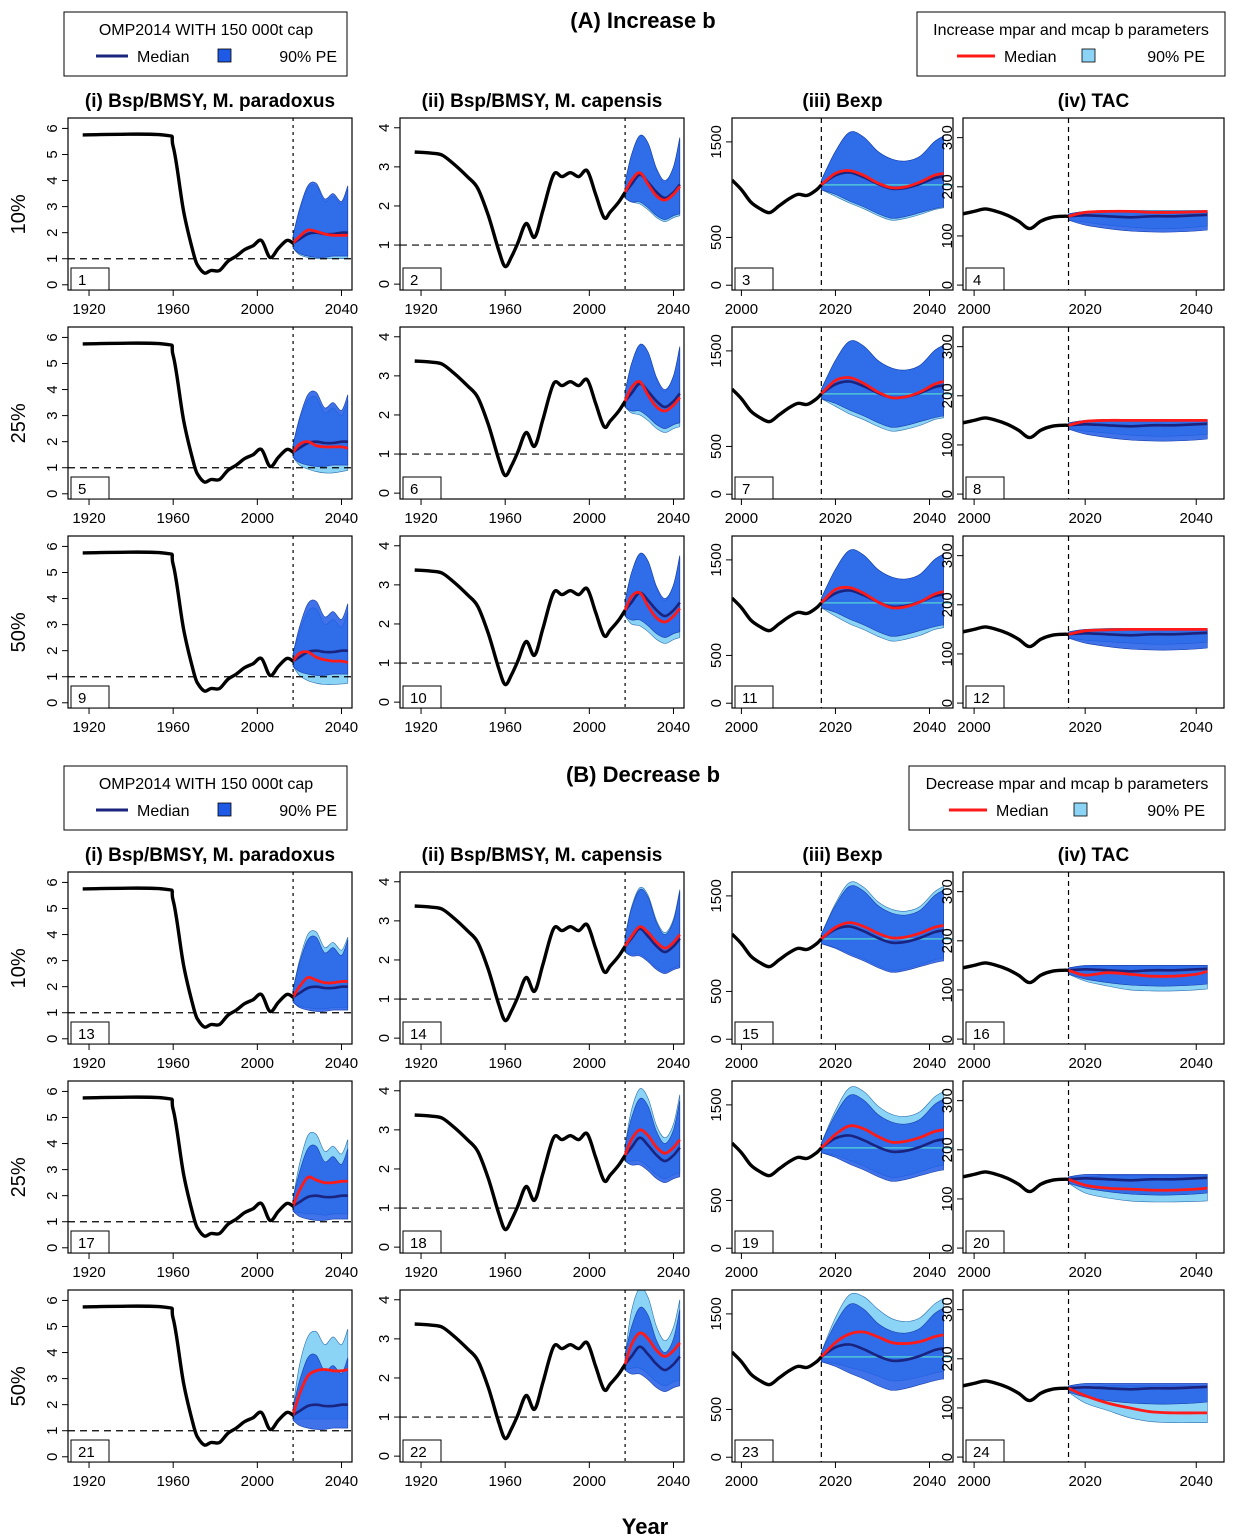 The image size is (1235, 1540). Describe the element at coordinates (643, 774) in the screenshot. I see `section-title: (B) Decrease b` at that location.